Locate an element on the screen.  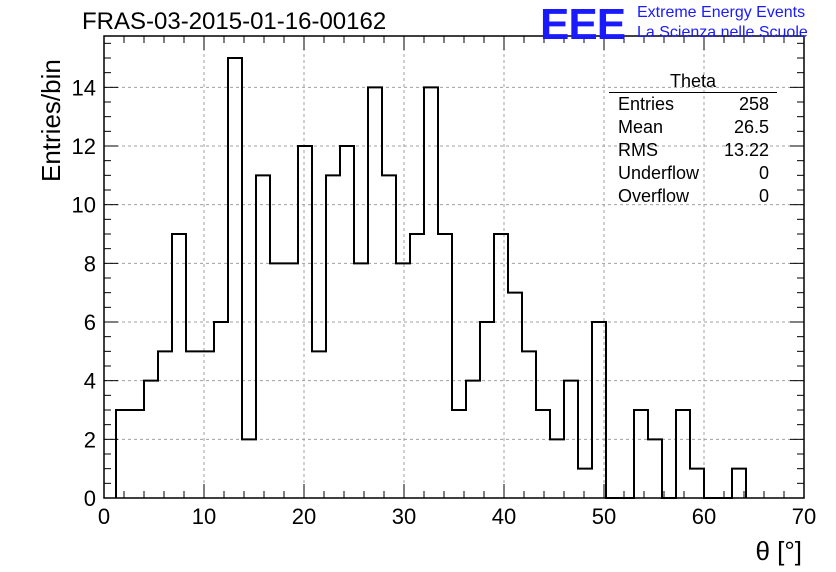
chart-title: FRAS-03-2015-01-16-00162 is located at coordinates (234, 21).